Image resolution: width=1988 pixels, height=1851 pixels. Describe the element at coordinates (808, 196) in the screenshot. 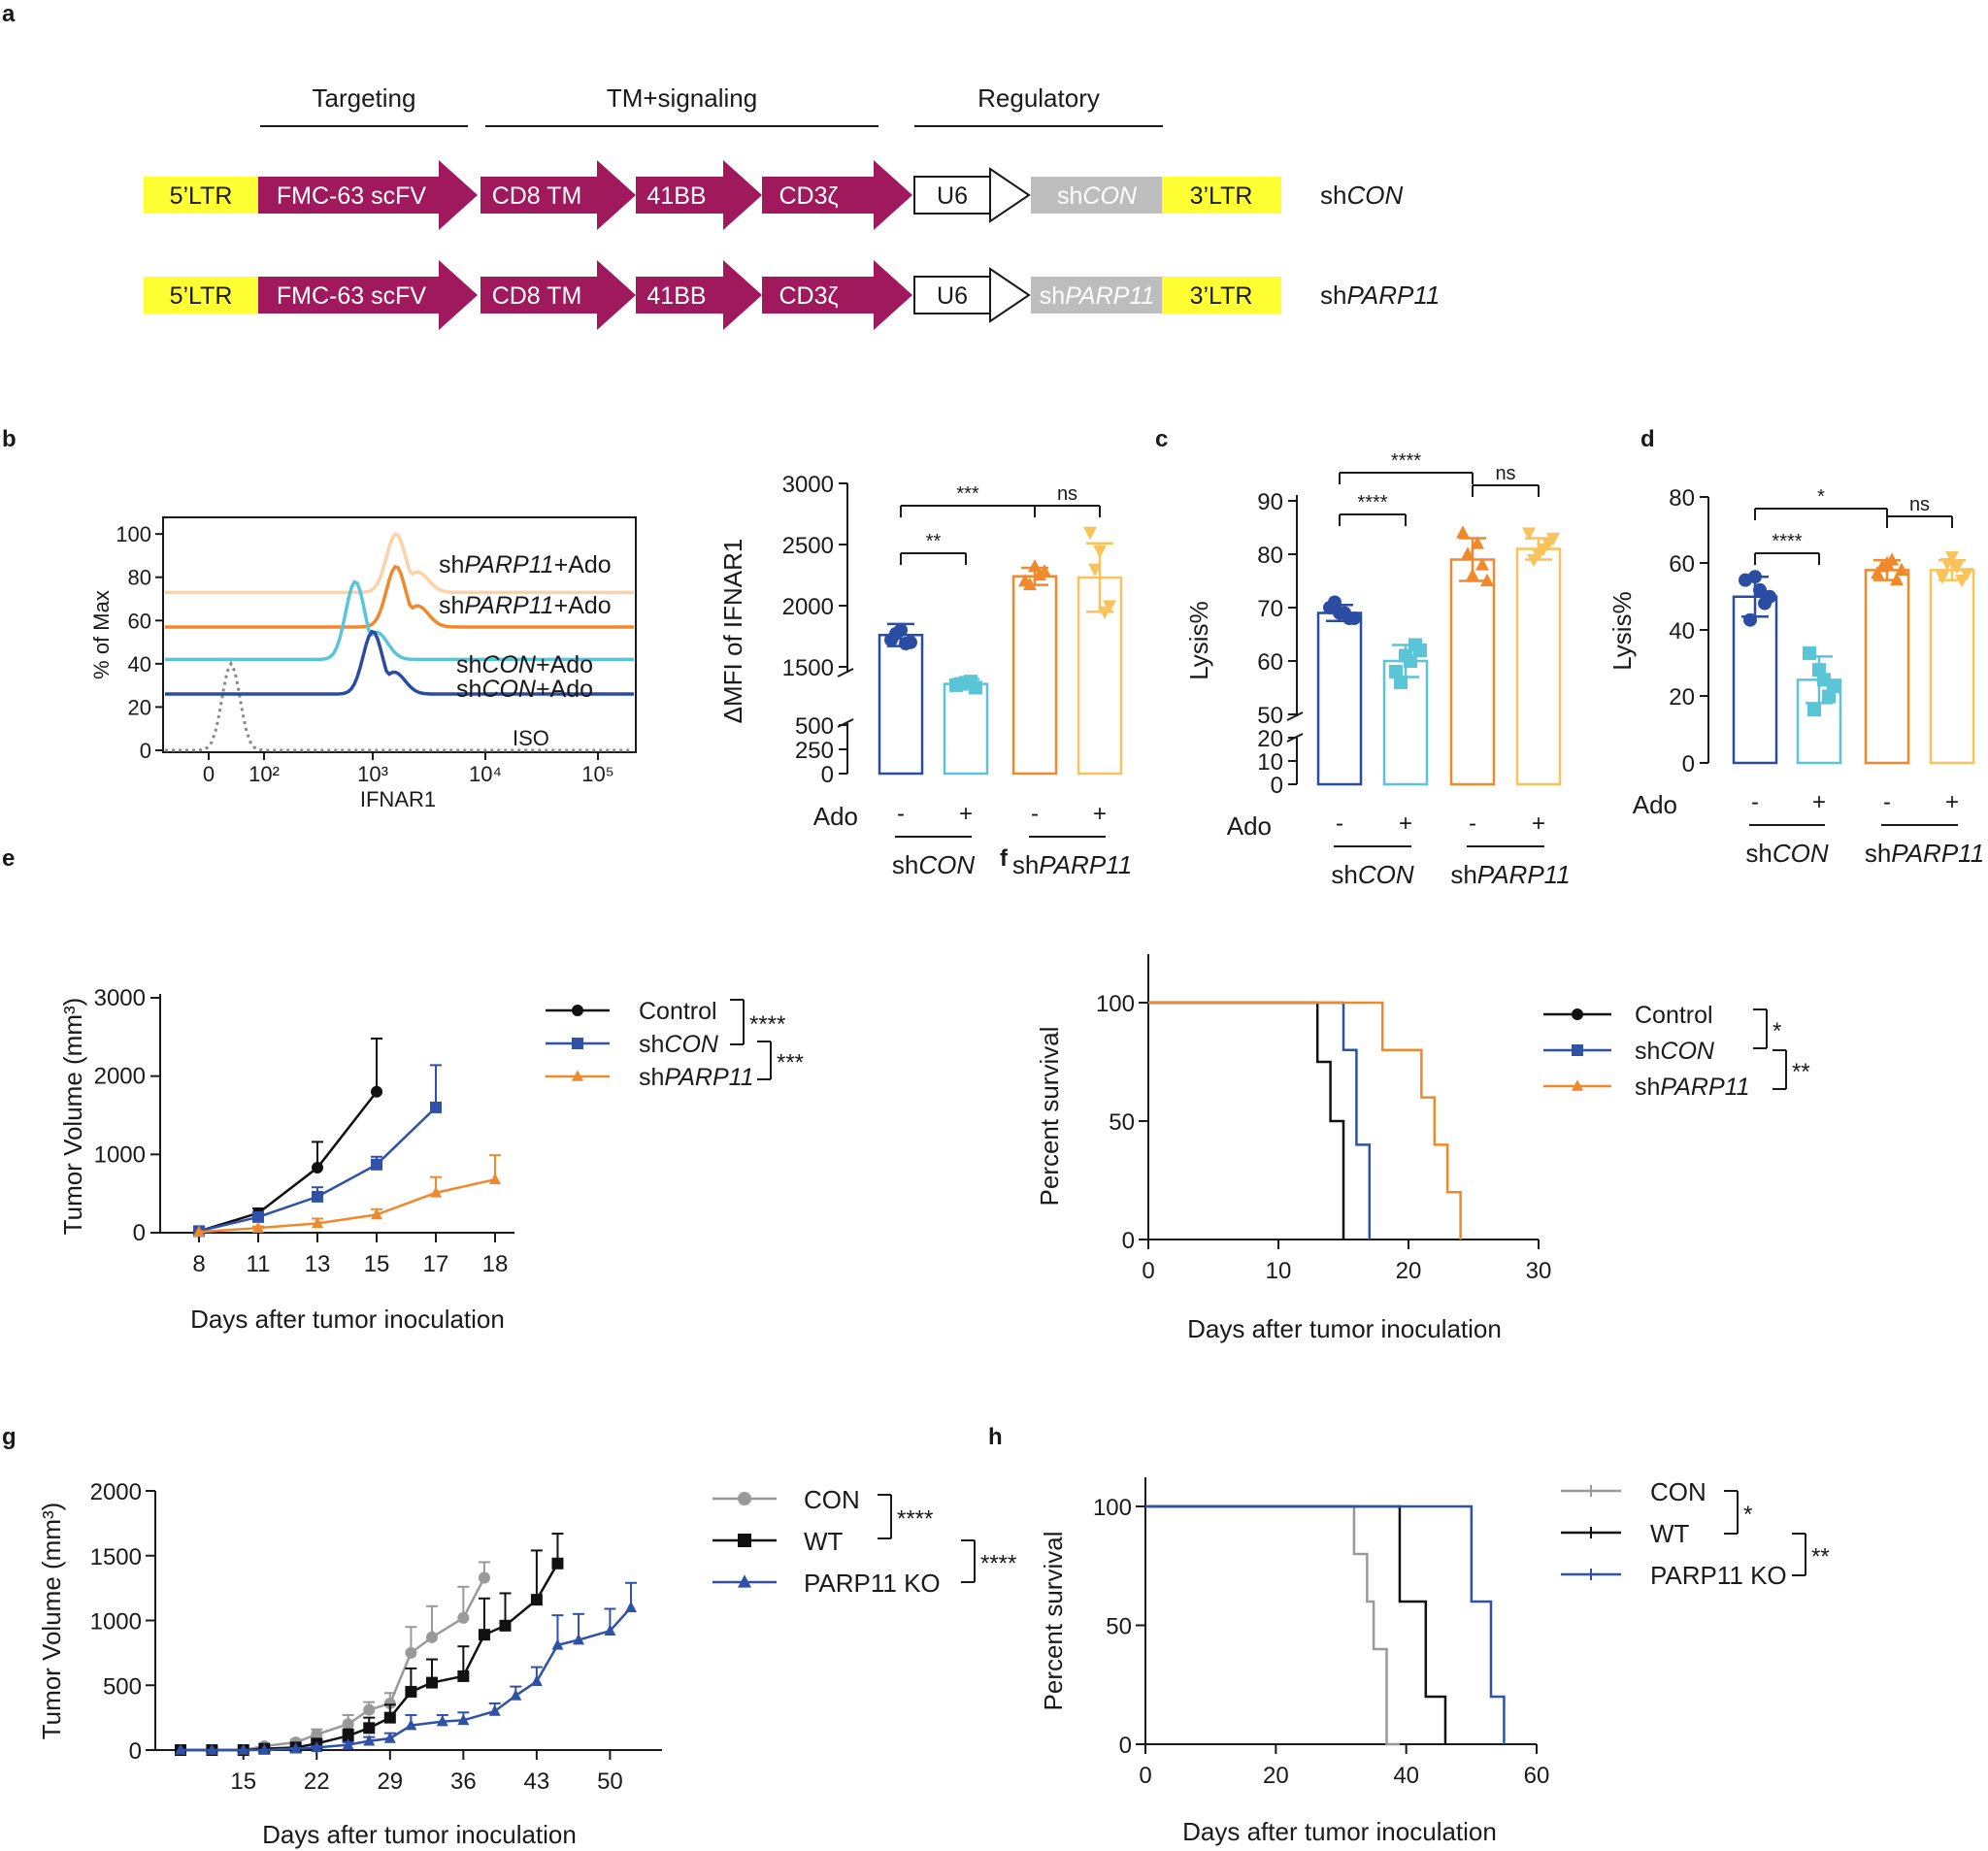

I see `cd3z-label: CD3ζ` at that location.